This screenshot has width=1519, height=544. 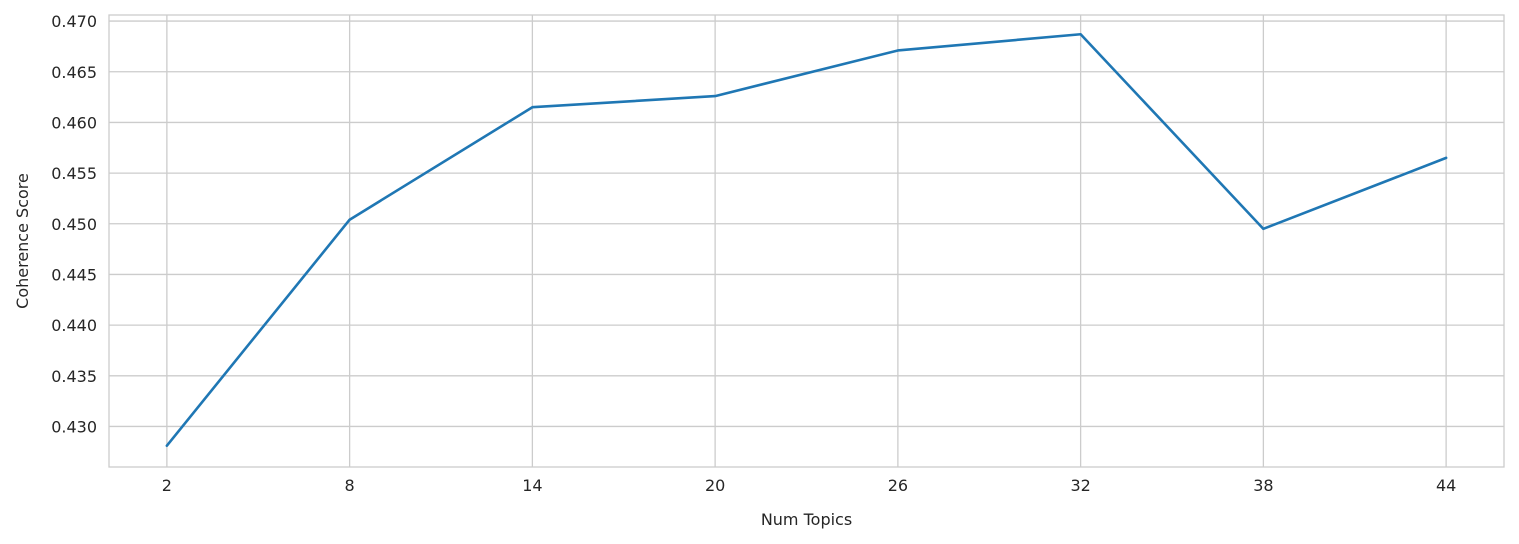 I want to click on y-tick-label: 0.450, so click(x=74, y=224).